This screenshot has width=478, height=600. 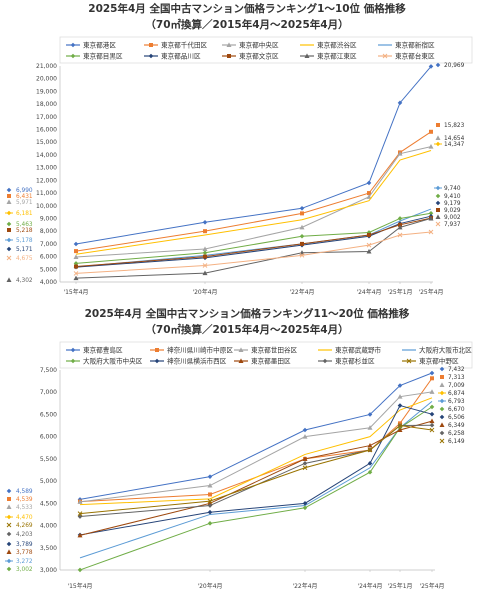 What do you see at coordinates (452, 211) in the screenshot?
I see `chart1-end-label: 9,029` at bounding box center [452, 211].